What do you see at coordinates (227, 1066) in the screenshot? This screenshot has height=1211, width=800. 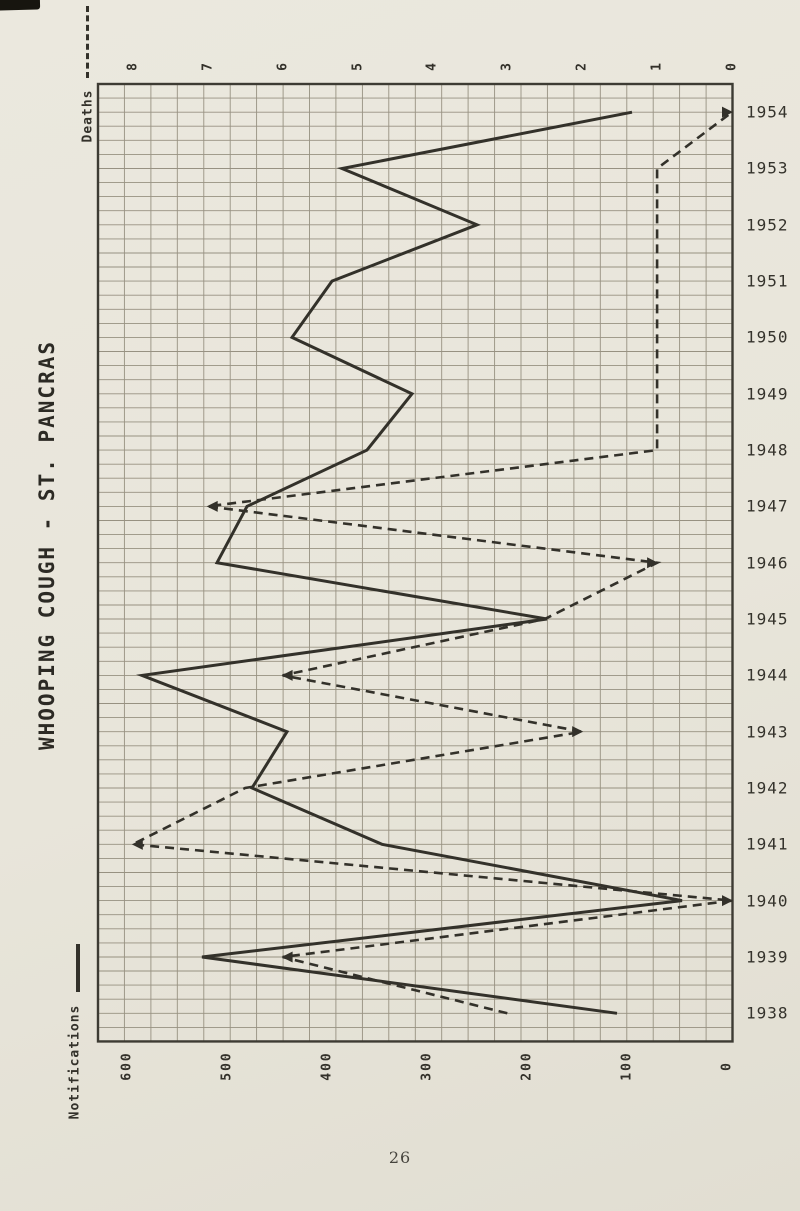 I see `notifications-axis-tick: 500` at bounding box center [227, 1066].